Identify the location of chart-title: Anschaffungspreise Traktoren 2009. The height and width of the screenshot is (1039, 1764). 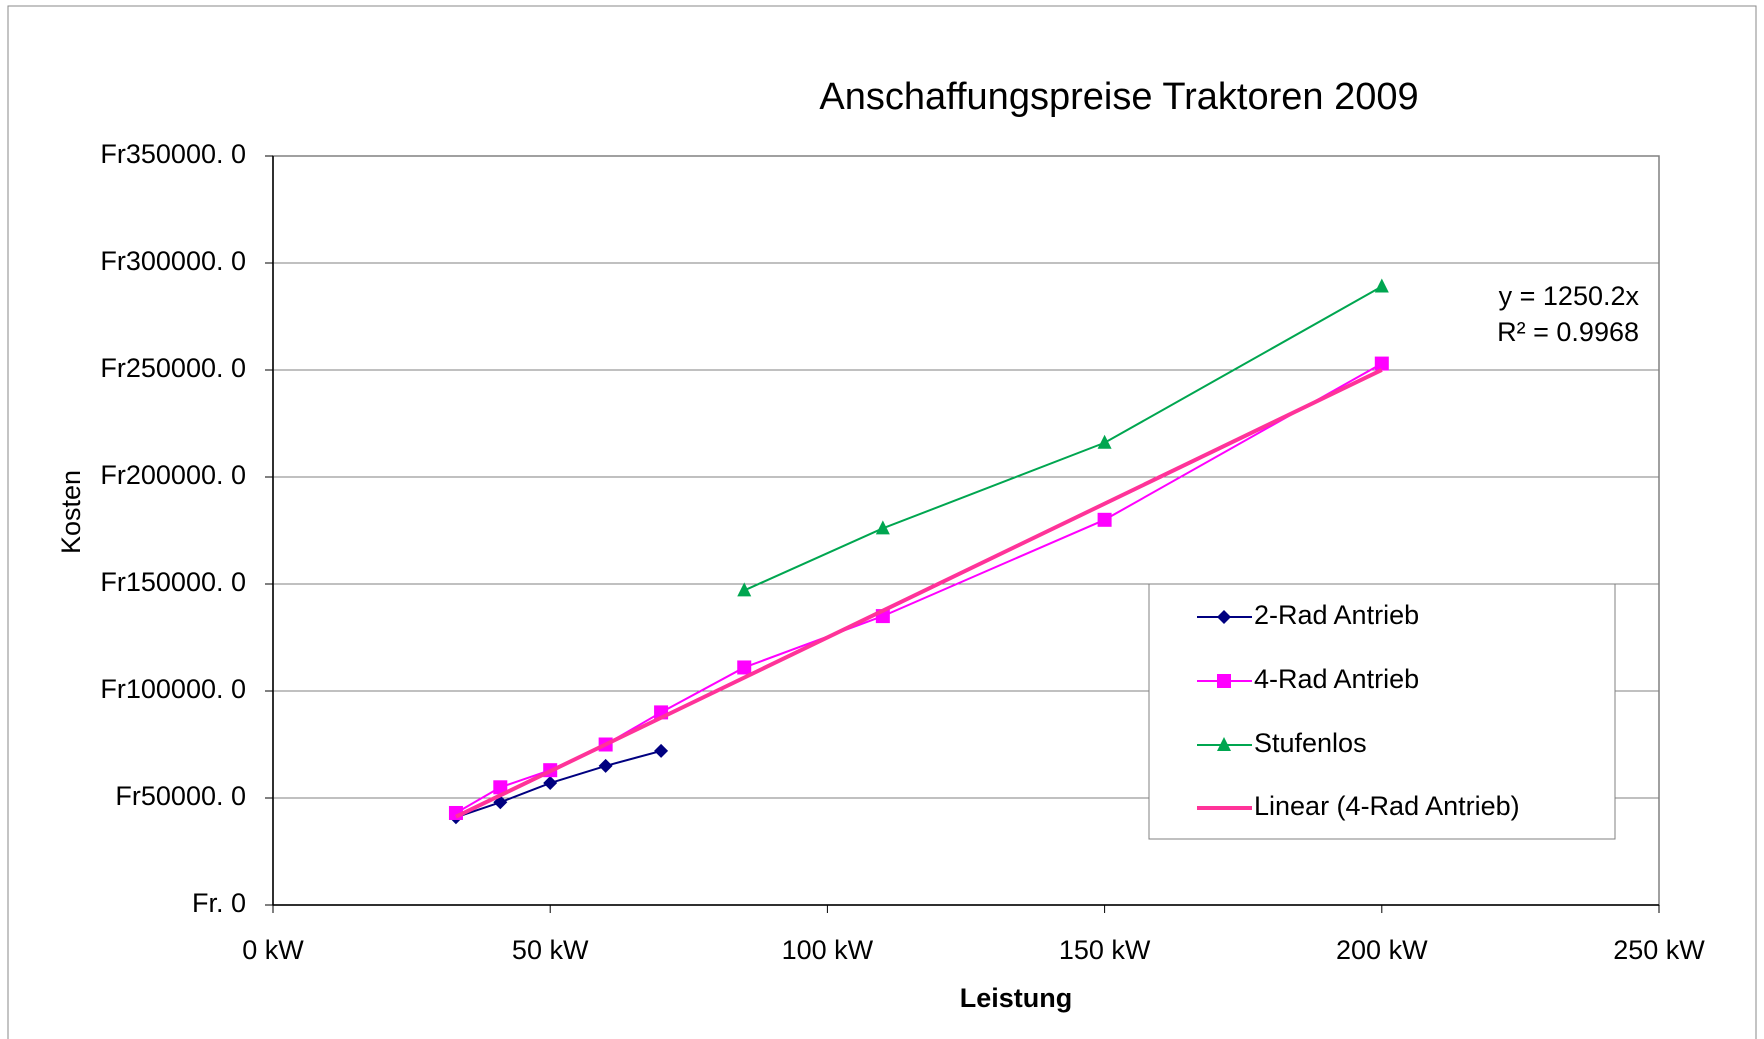
(1118, 97).